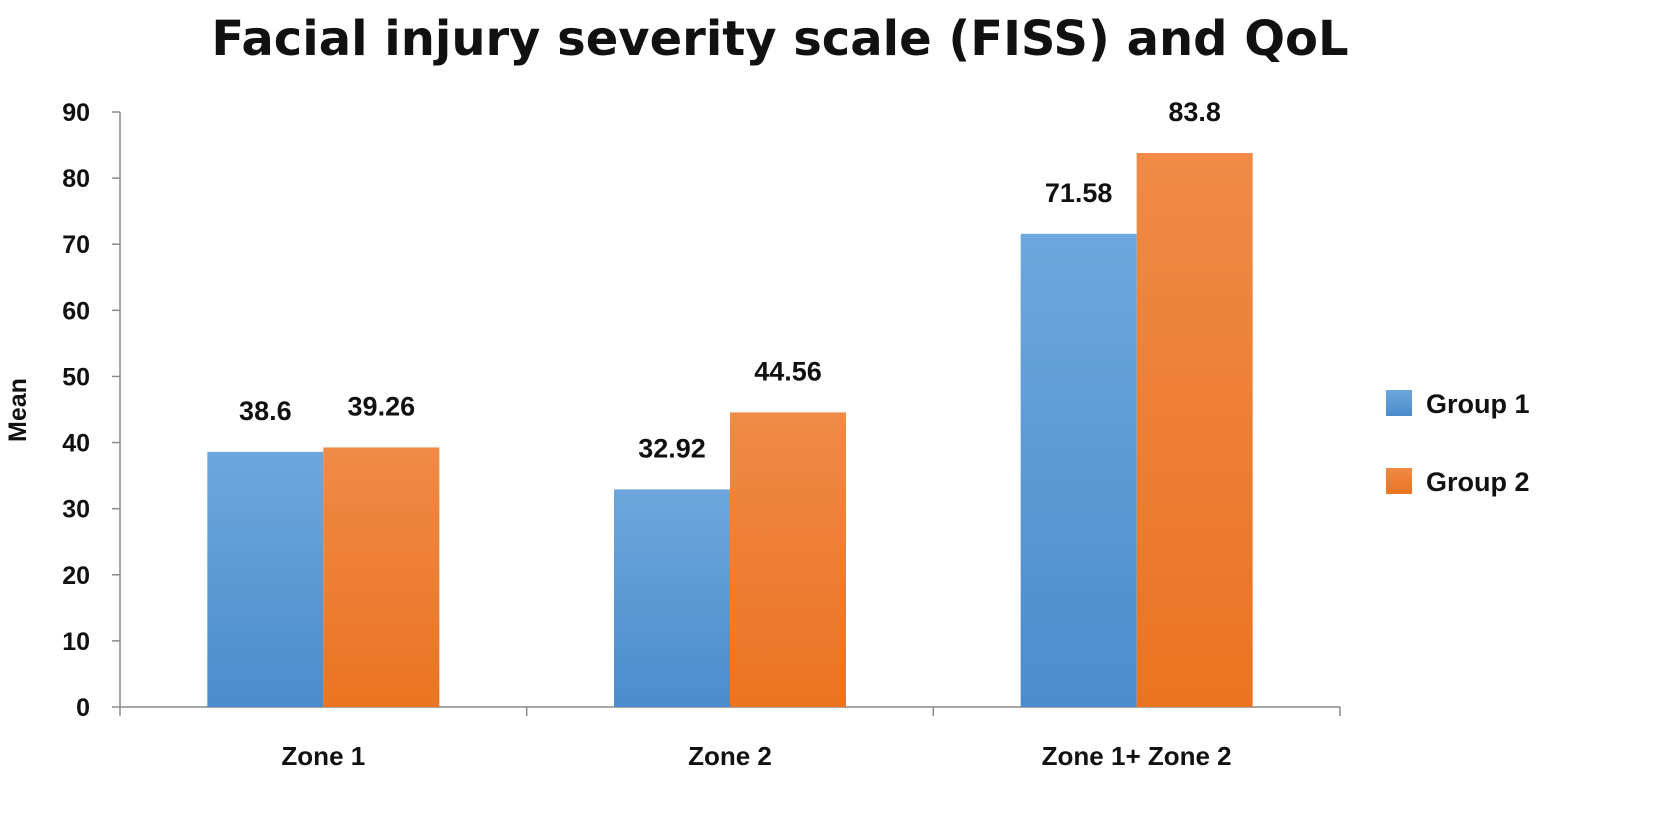  What do you see at coordinates (265, 411) in the screenshot?
I see `data-label: 38.6` at bounding box center [265, 411].